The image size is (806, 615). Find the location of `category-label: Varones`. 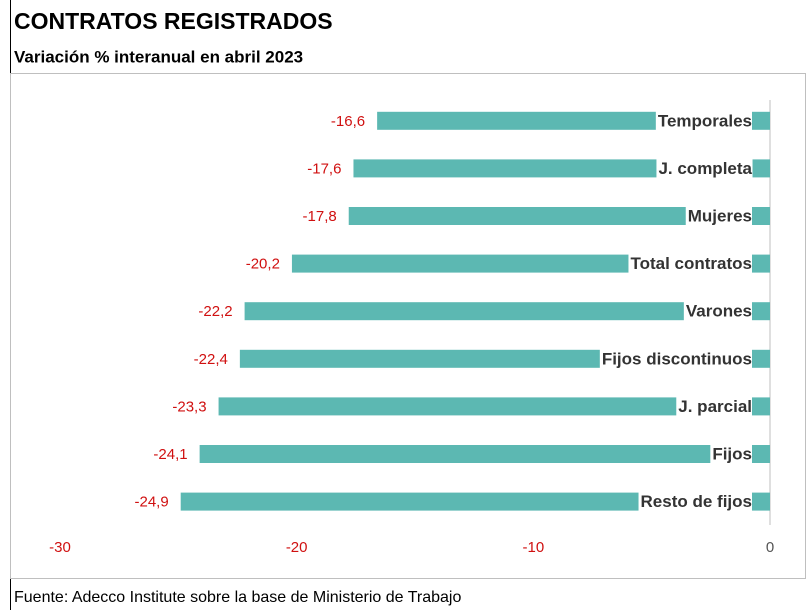

category-label: Varones is located at coordinates (719, 311).